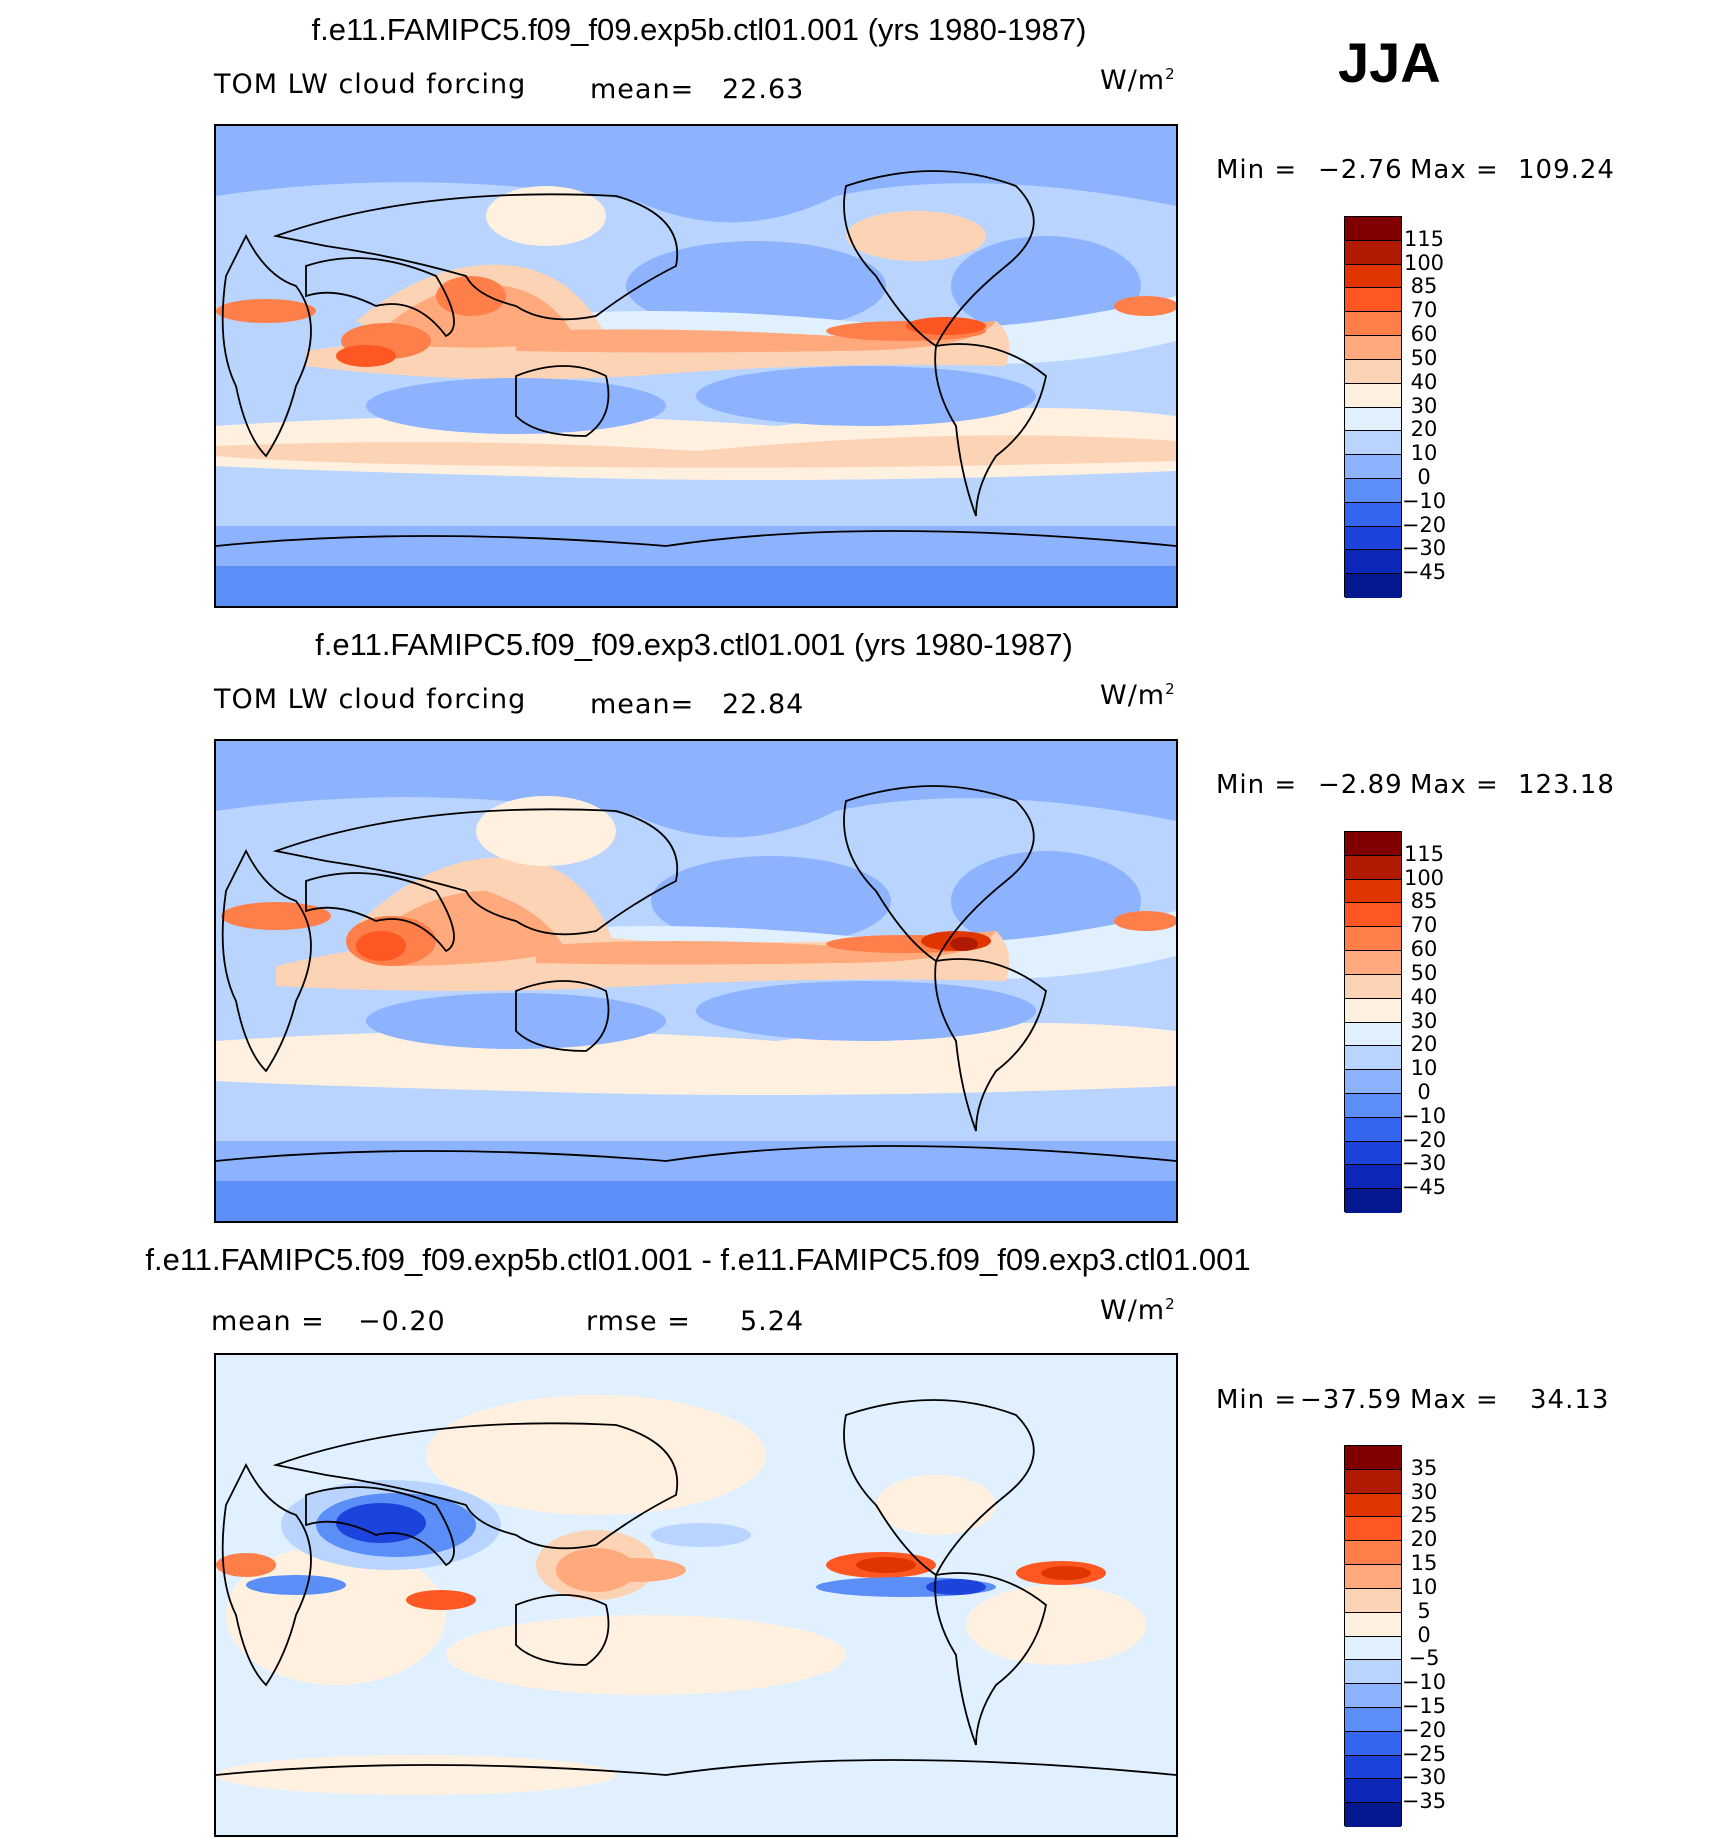  What do you see at coordinates (1424, 1187) in the screenshot?
I see `colorbar-tick-label: −45` at bounding box center [1424, 1187].